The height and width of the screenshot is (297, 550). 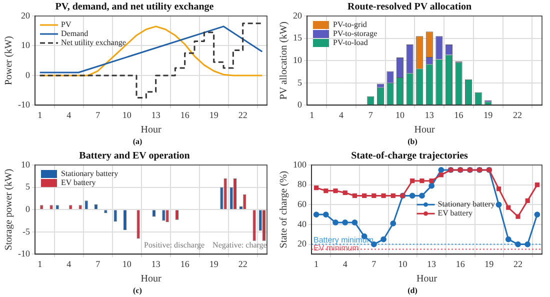 I want to click on legend-label: PV, so click(x=66, y=25).